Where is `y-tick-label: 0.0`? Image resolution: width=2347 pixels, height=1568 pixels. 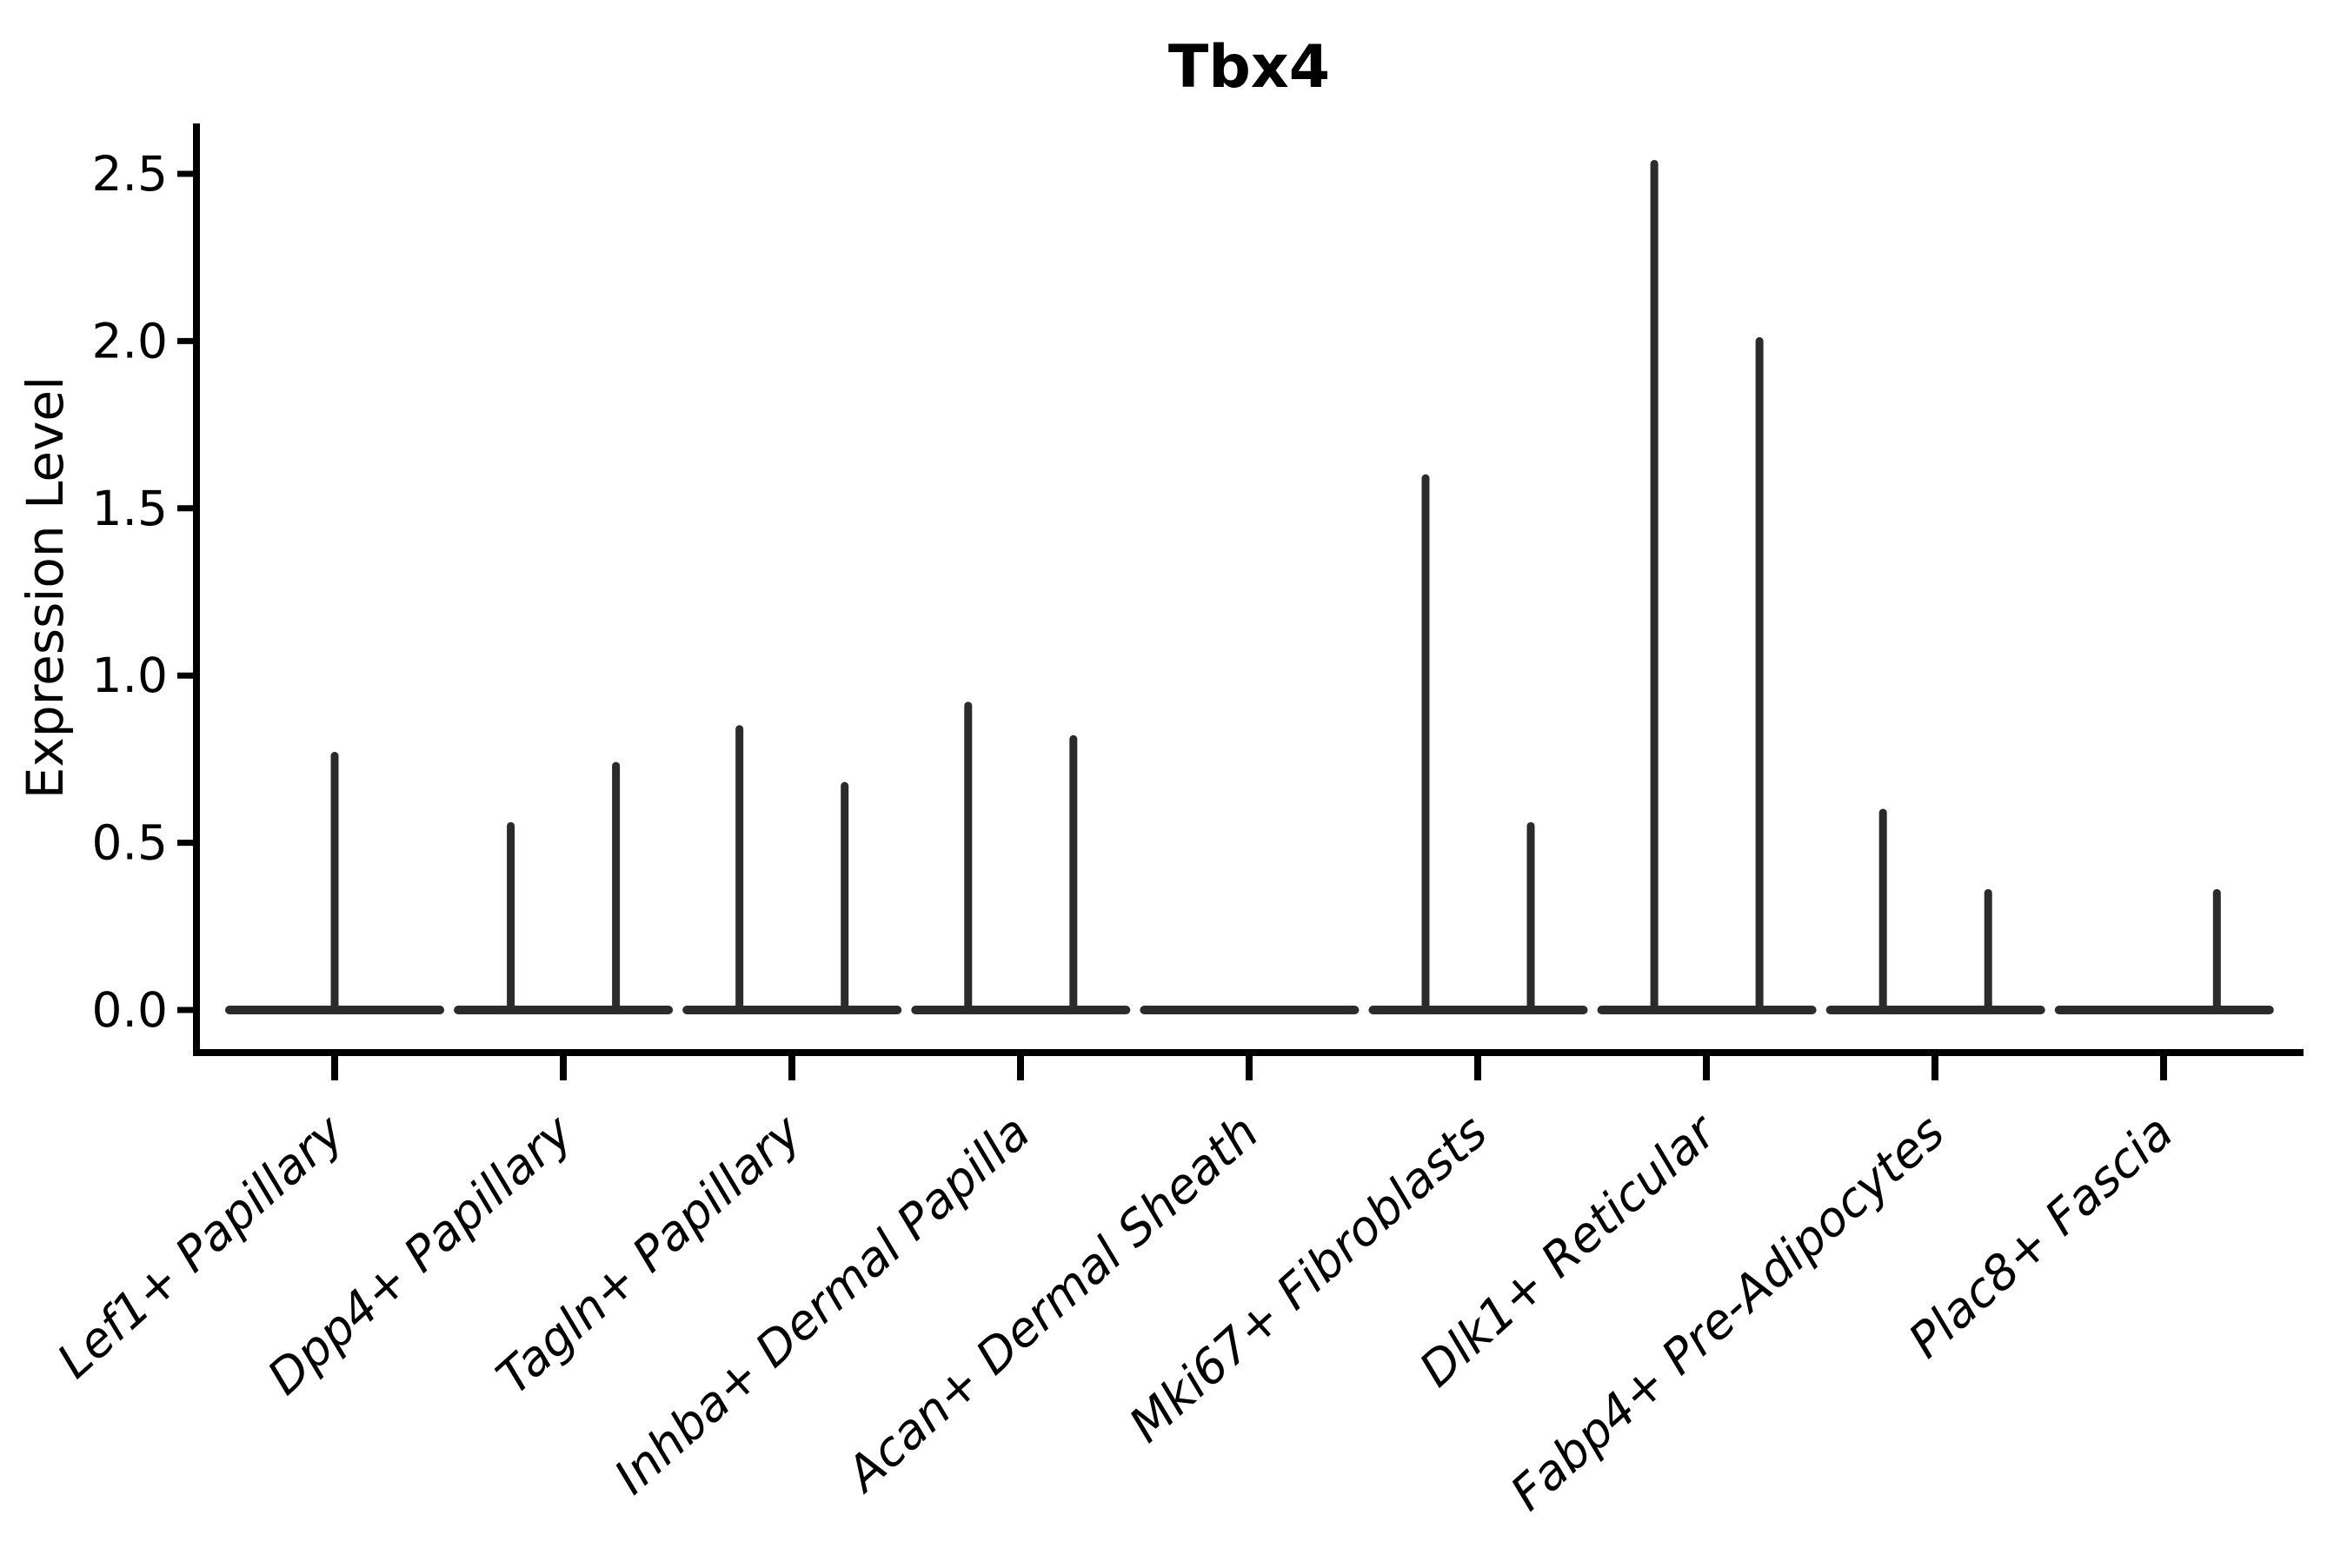 y-tick-label: 0.0 is located at coordinates (130, 1010).